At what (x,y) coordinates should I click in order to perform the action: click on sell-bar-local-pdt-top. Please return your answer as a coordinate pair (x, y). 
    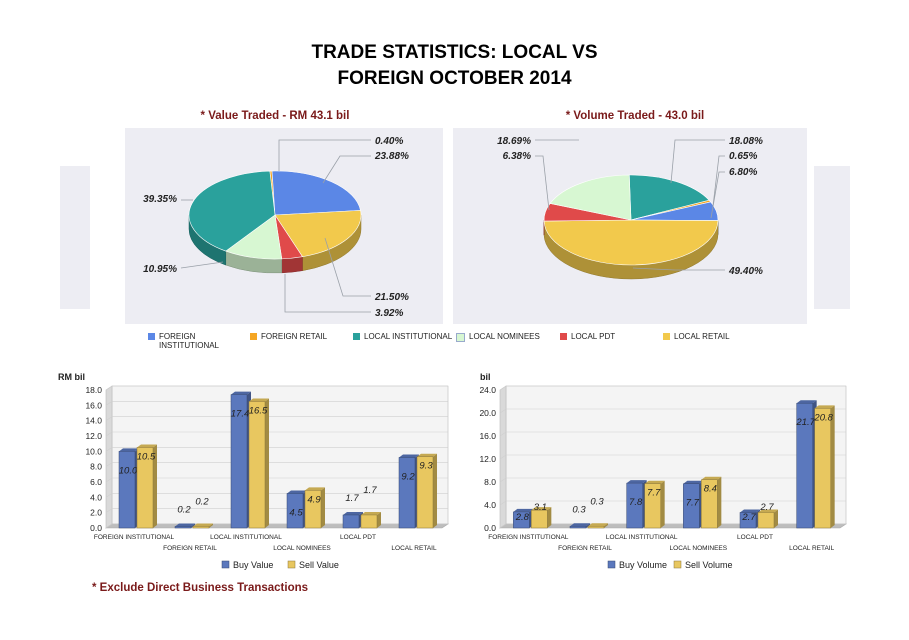
    Looking at the image, I should click on (768, 511).